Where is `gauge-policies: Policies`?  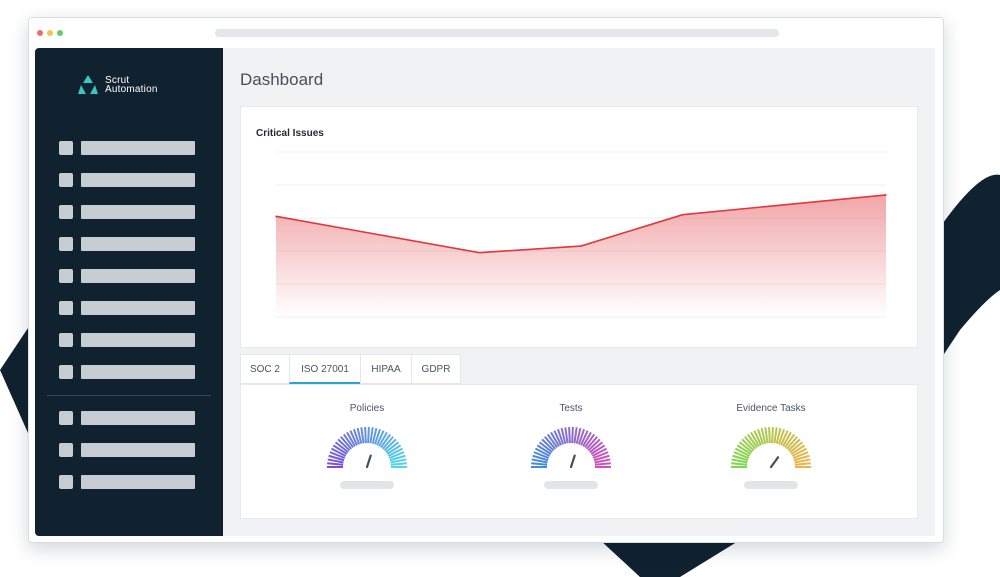 gauge-policies: Policies is located at coordinates (367, 453).